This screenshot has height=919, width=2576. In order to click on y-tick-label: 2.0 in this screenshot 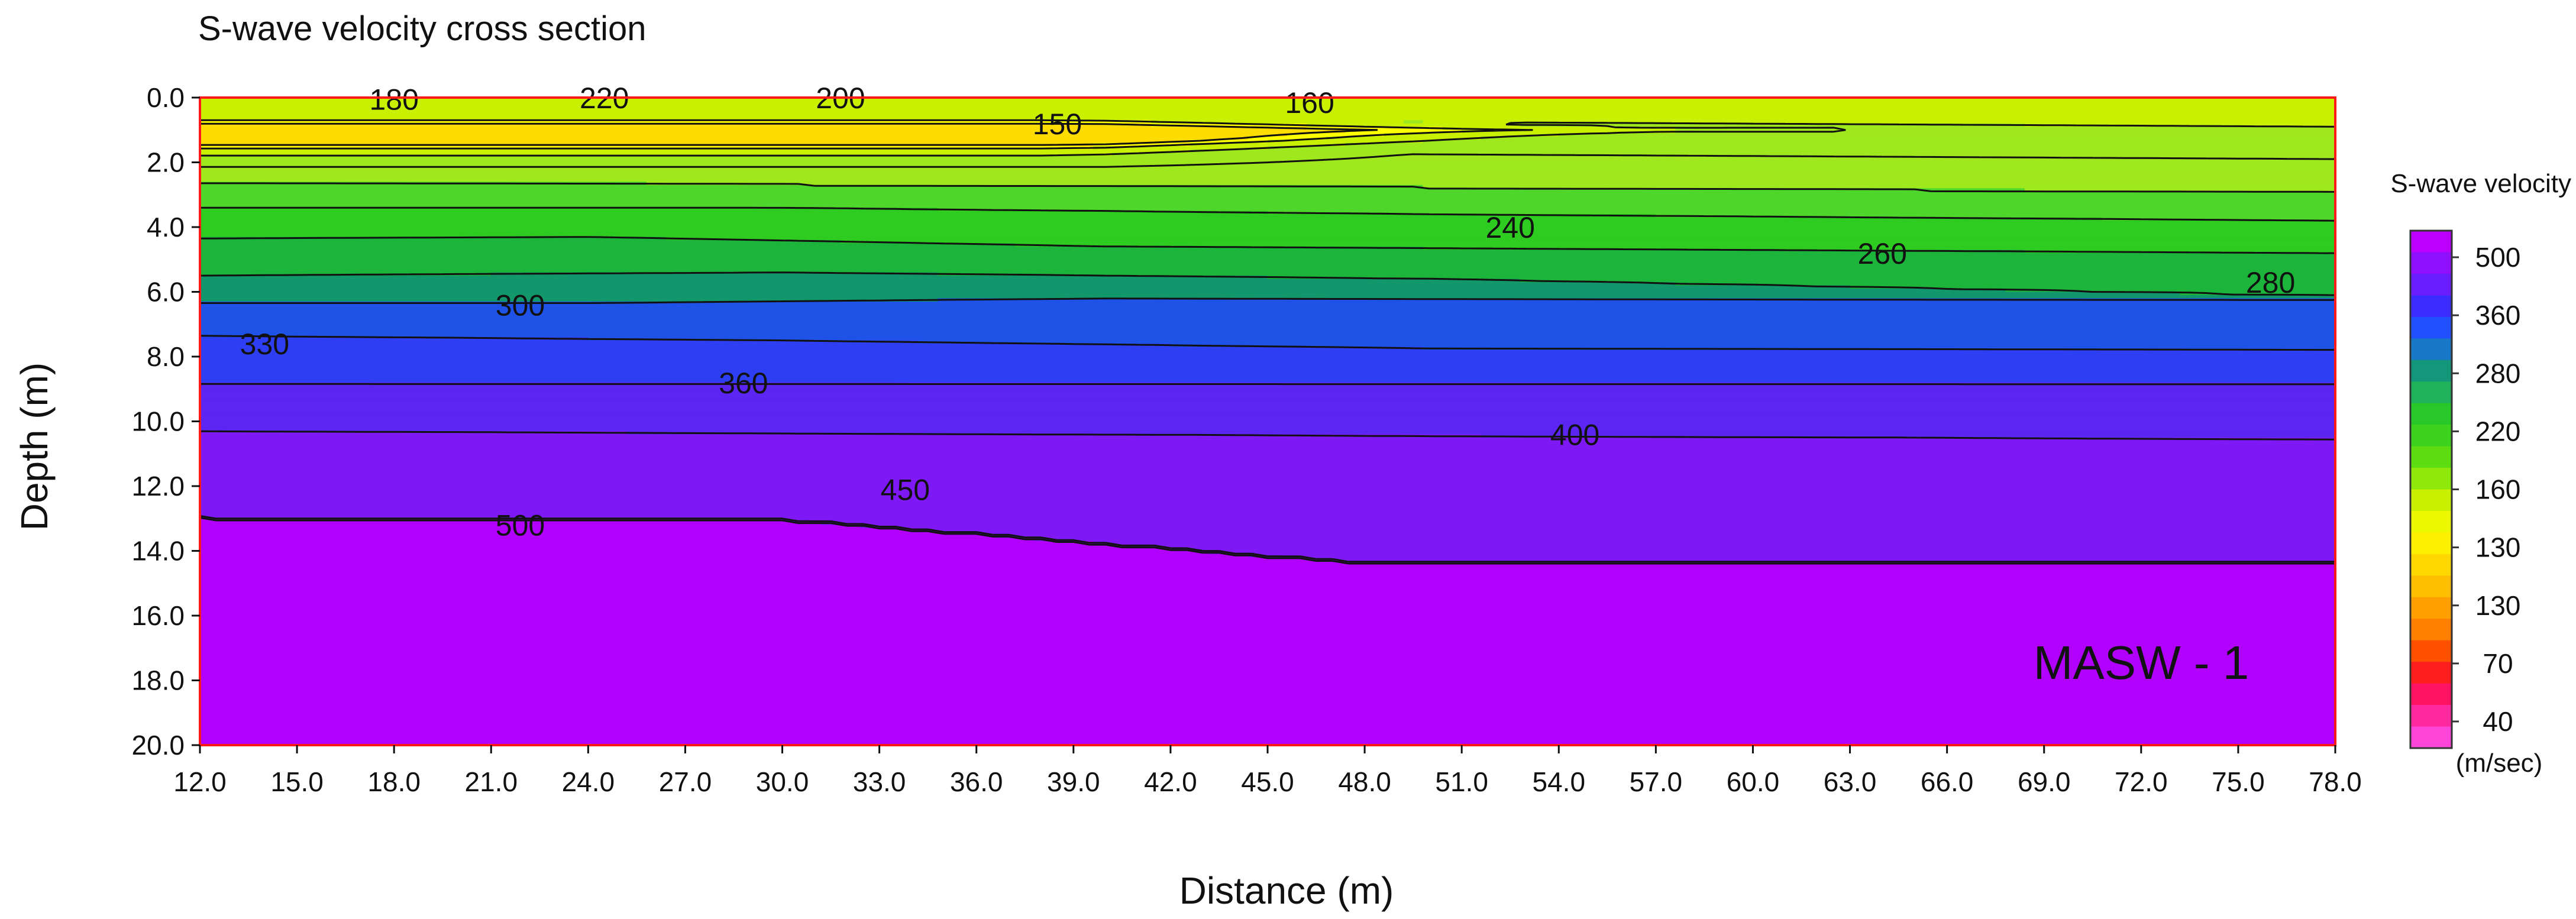, I will do `click(166, 162)`.